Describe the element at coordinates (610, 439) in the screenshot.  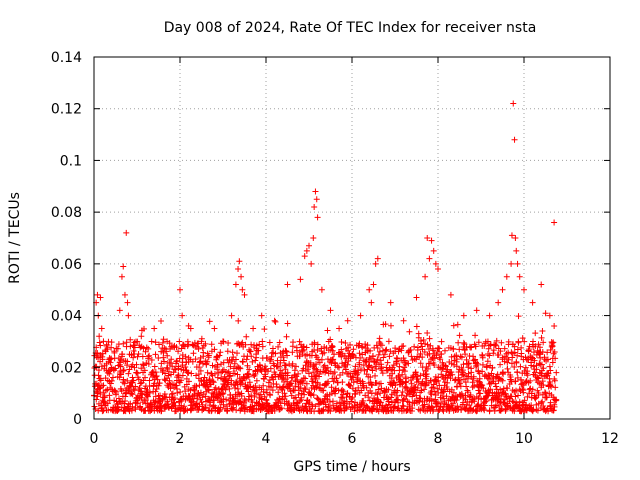
I see `x-tick-label: 12` at that location.